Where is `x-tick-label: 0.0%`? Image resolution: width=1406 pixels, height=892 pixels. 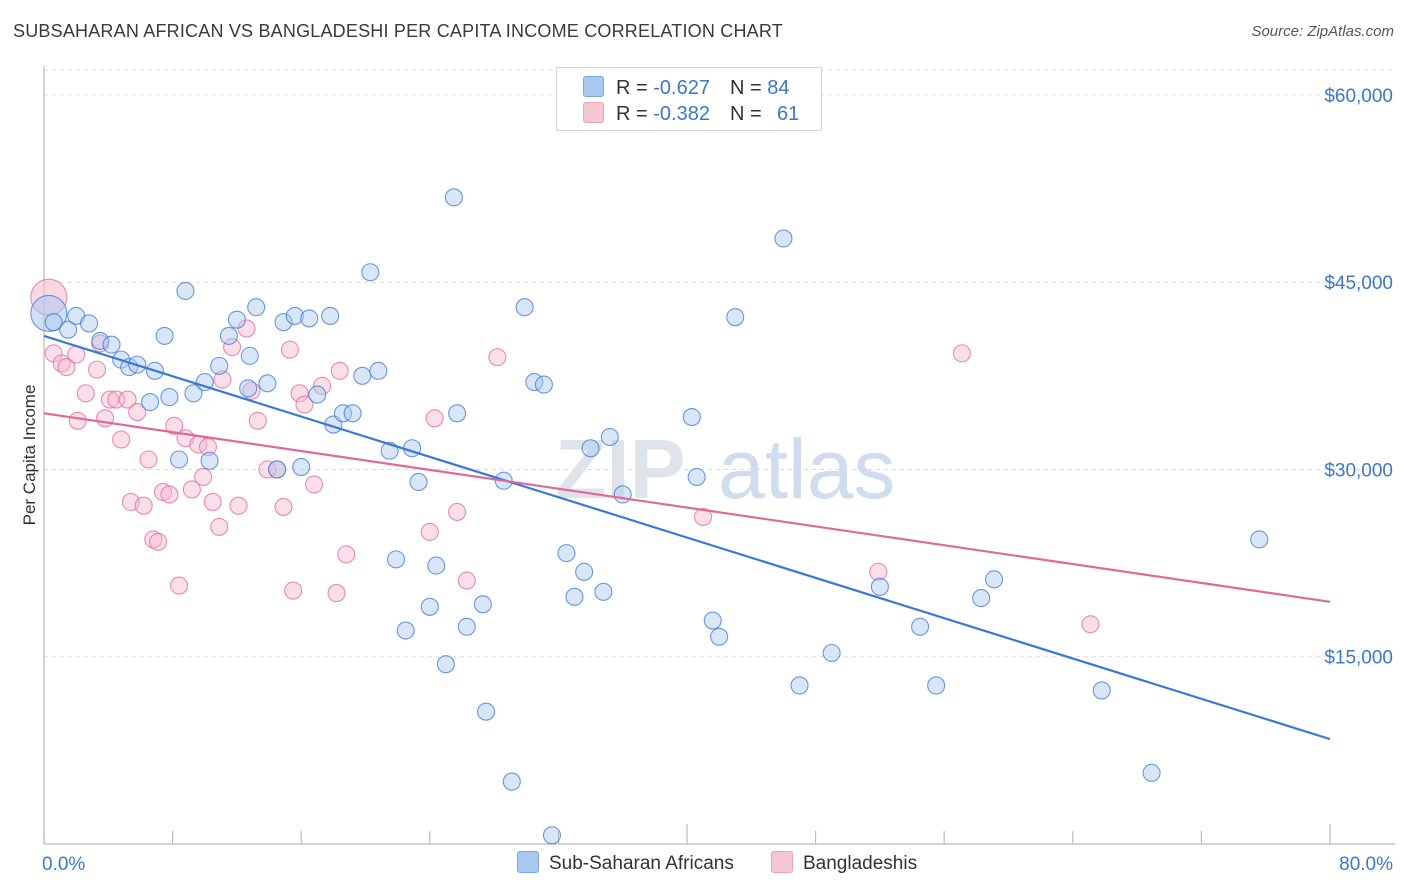
x-tick-label: 0.0% is located at coordinates (63, 864).